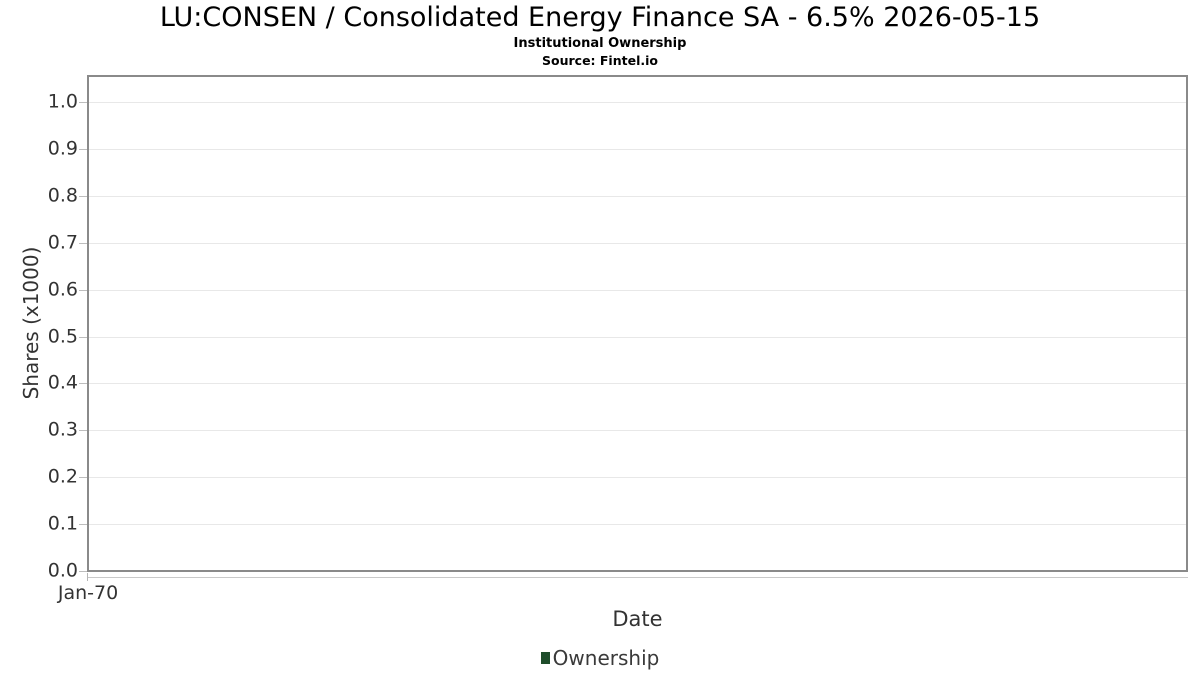 Image resolution: width=1200 pixels, height=675 pixels. I want to click on chart-source-note: Source: Fintel.io, so click(600, 60).